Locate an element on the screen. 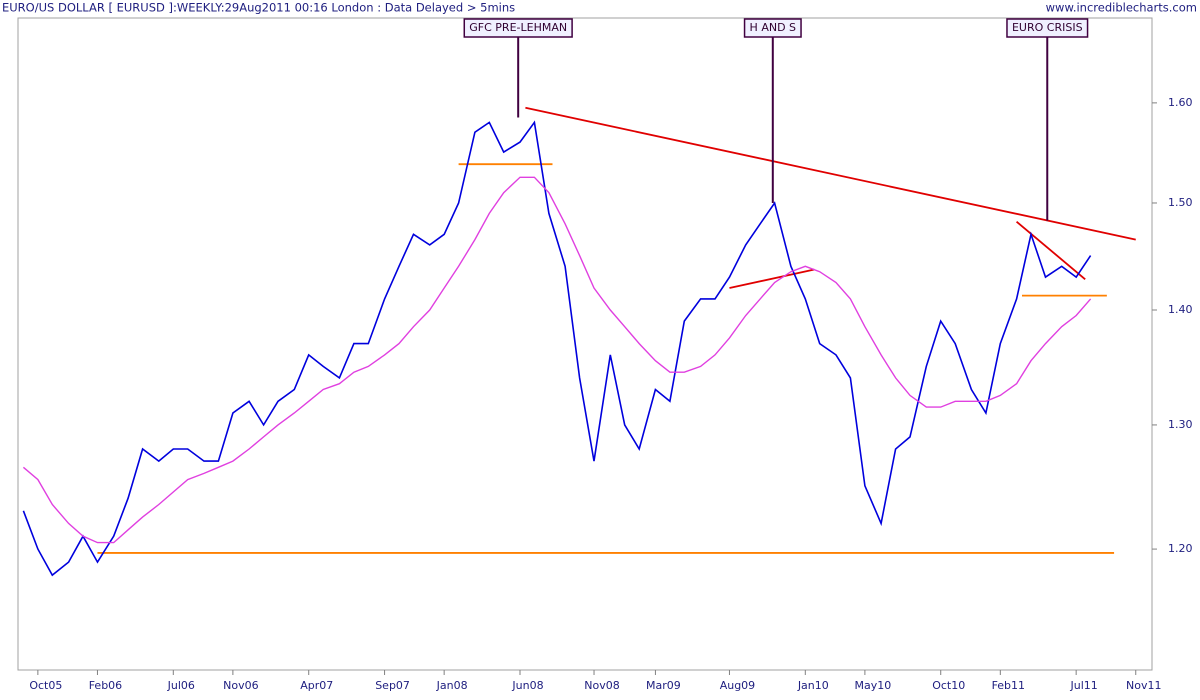 This screenshot has height=700, width=1200. annotation-label: EURO CRISIS is located at coordinates (1047, 27).